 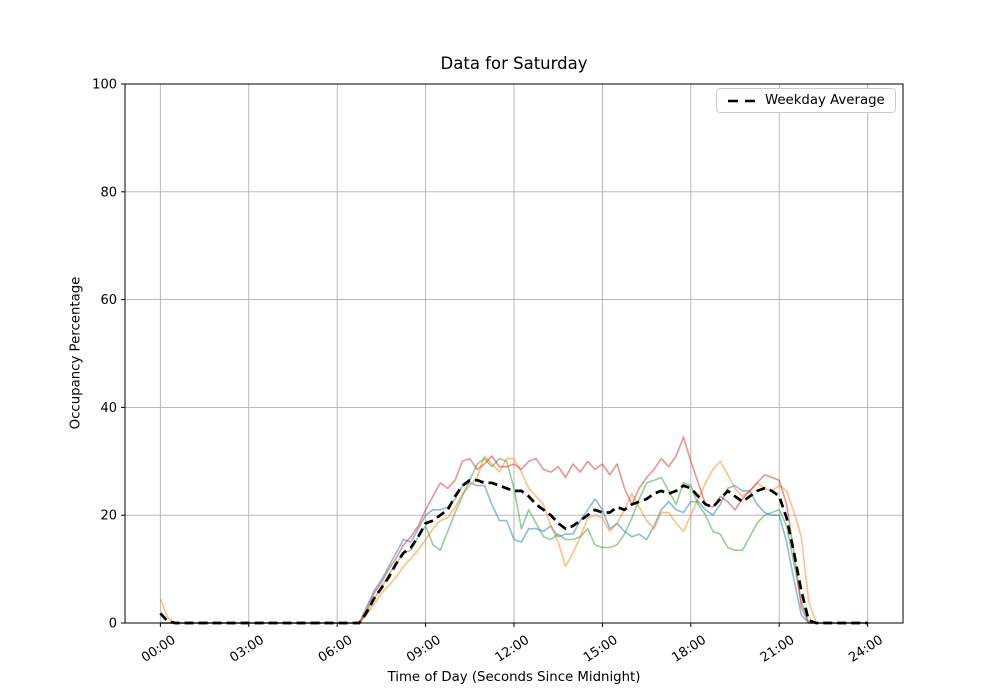 I want to click on y-tick-label: 60, so click(x=108, y=300).